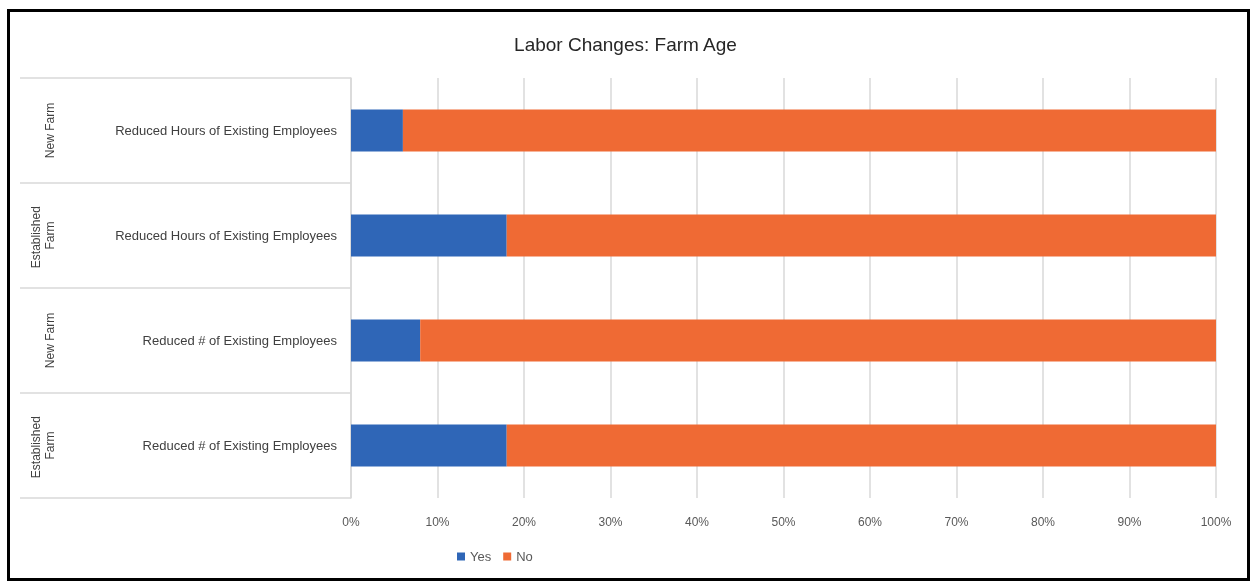 The width and height of the screenshot is (1251, 582). I want to click on x-tick-label: 40%, so click(697, 522).